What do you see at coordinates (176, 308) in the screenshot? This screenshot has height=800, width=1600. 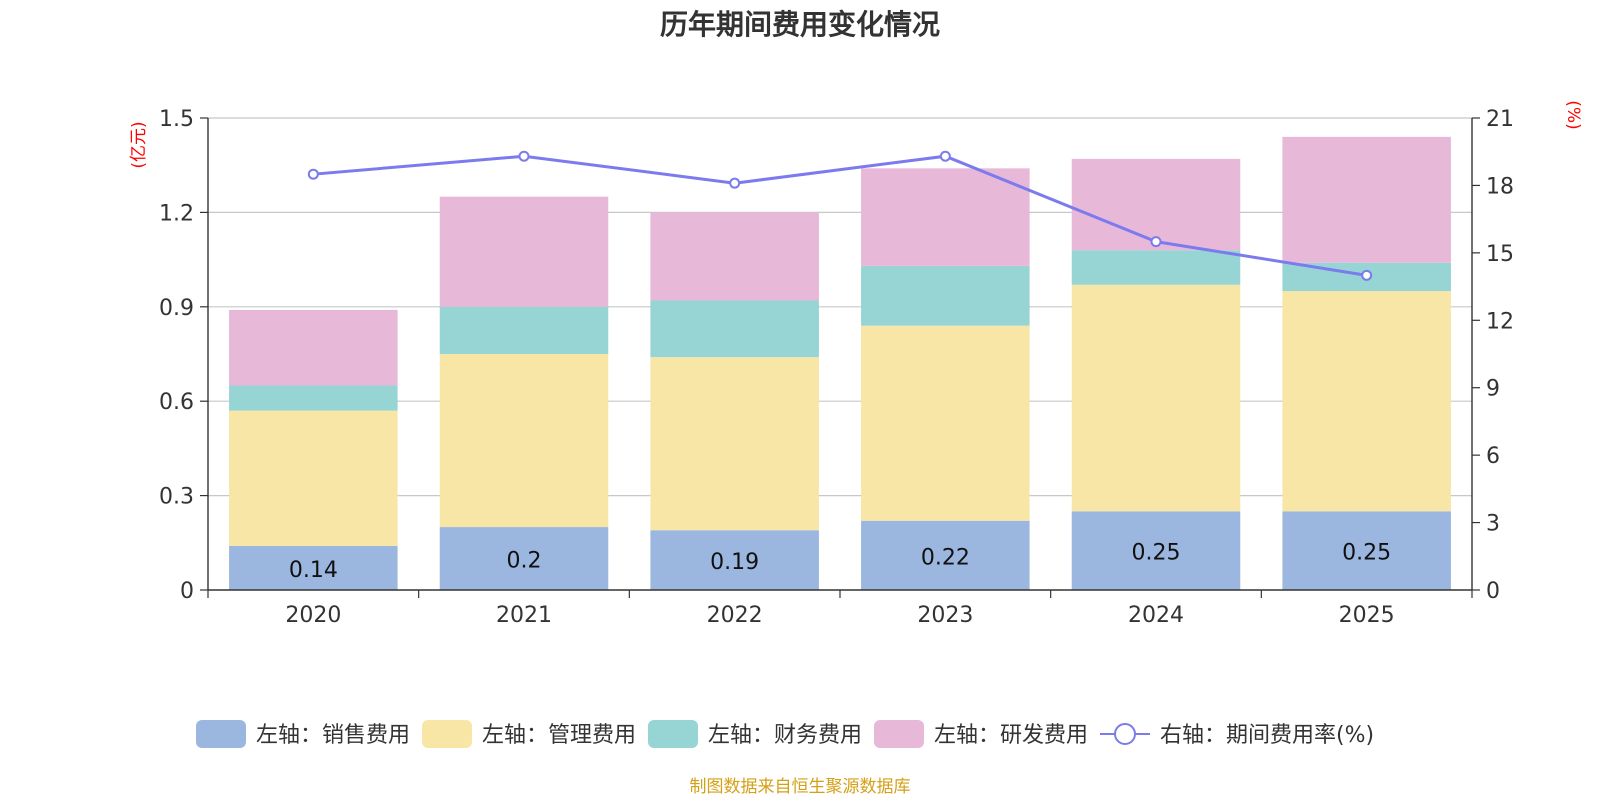 I see `left-axis-tick-label: 0.9` at bounding box center [176, 308].